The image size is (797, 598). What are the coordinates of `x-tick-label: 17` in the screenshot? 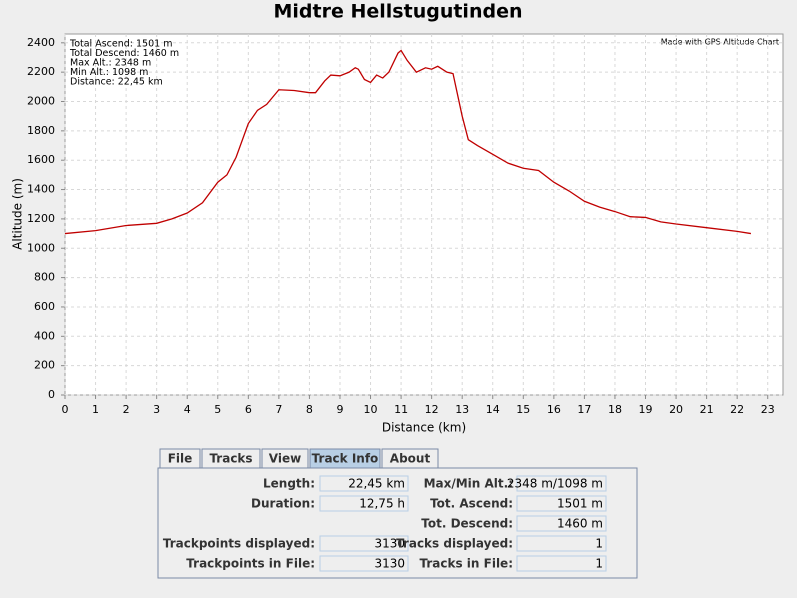 It's located at (584, 409).